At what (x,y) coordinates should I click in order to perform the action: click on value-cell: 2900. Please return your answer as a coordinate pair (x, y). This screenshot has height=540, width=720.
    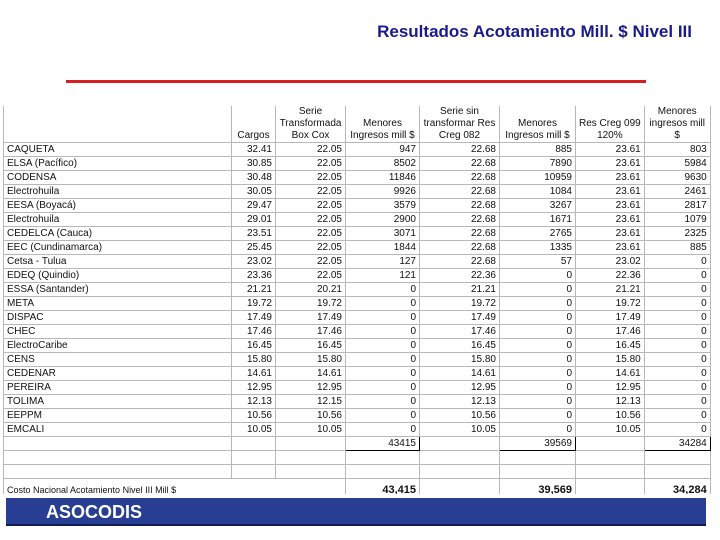
    Looking at the image, I should click on (382, 219).